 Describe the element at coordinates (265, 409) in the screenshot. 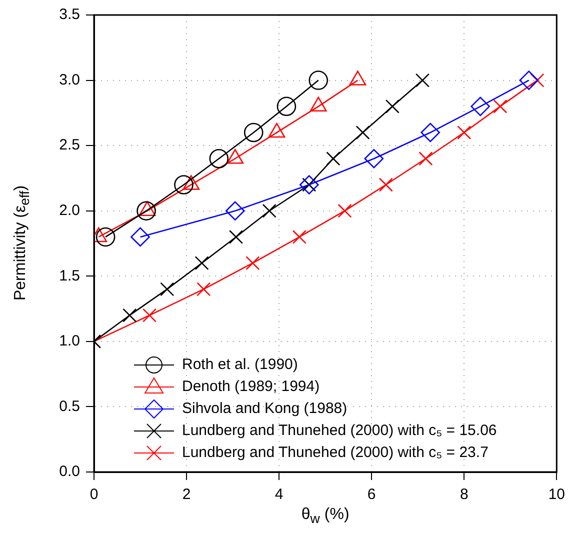

I see `legend-label: Sihvola and Kong (1988)` at that location.